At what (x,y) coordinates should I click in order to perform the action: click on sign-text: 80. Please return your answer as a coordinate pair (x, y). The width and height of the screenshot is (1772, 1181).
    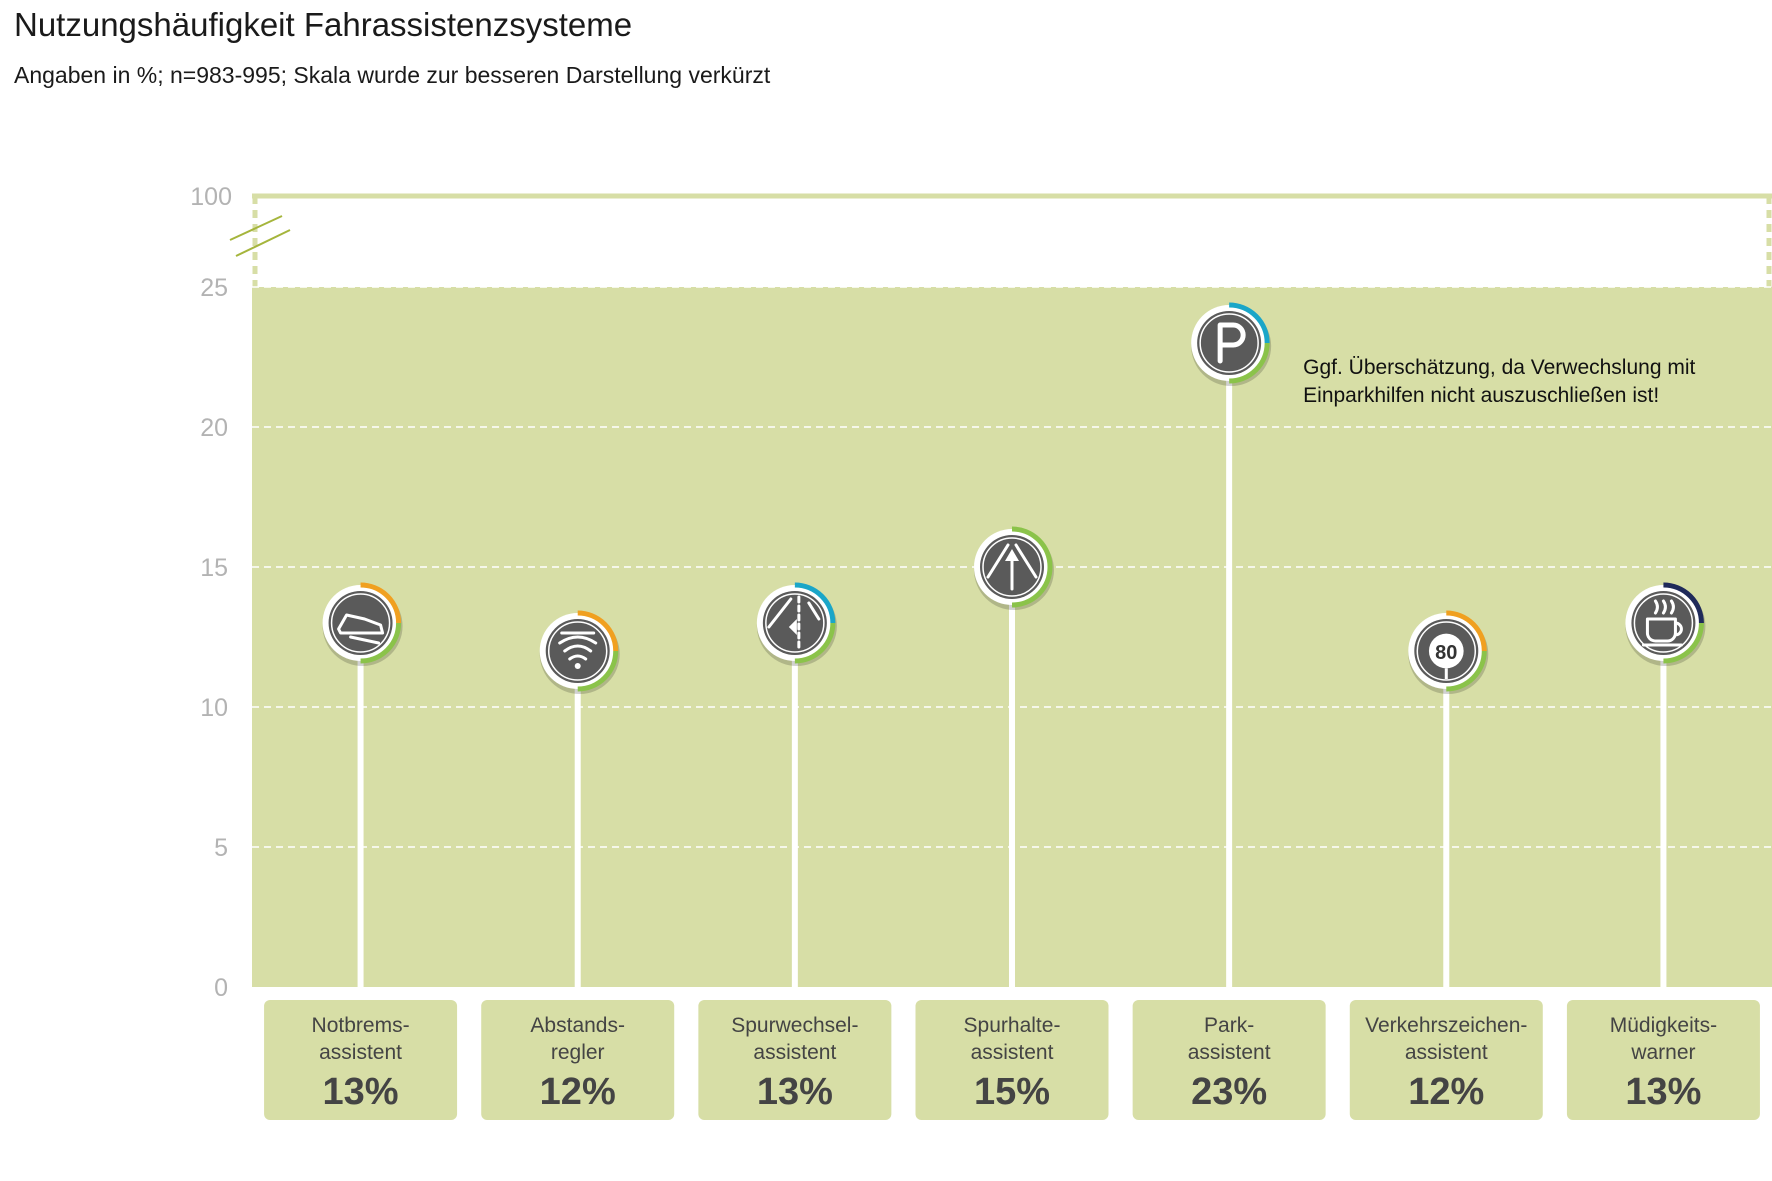
    Looking at the image, I should click on (1446, 653).